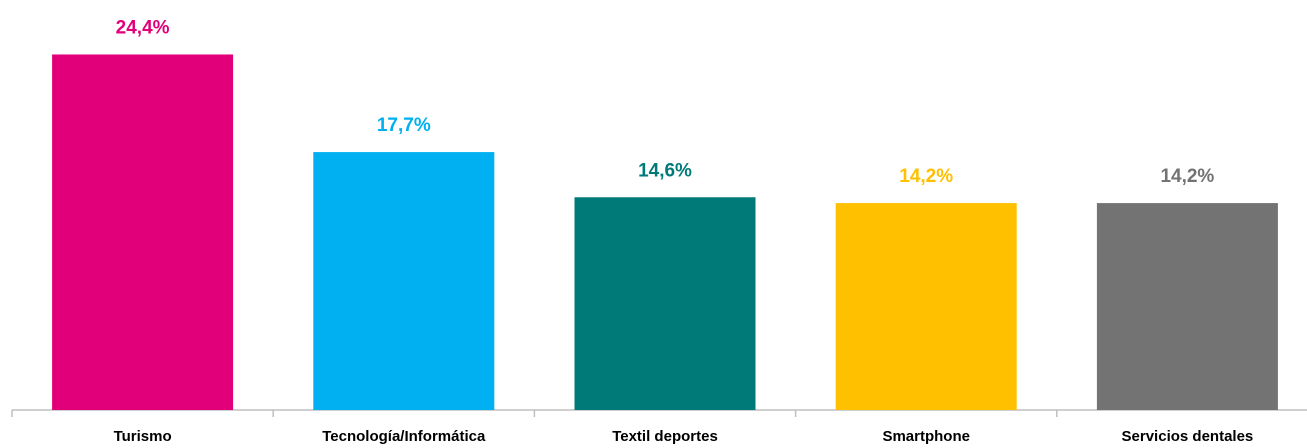  I want to click on value-label: 17,7%, so click(404, 125).